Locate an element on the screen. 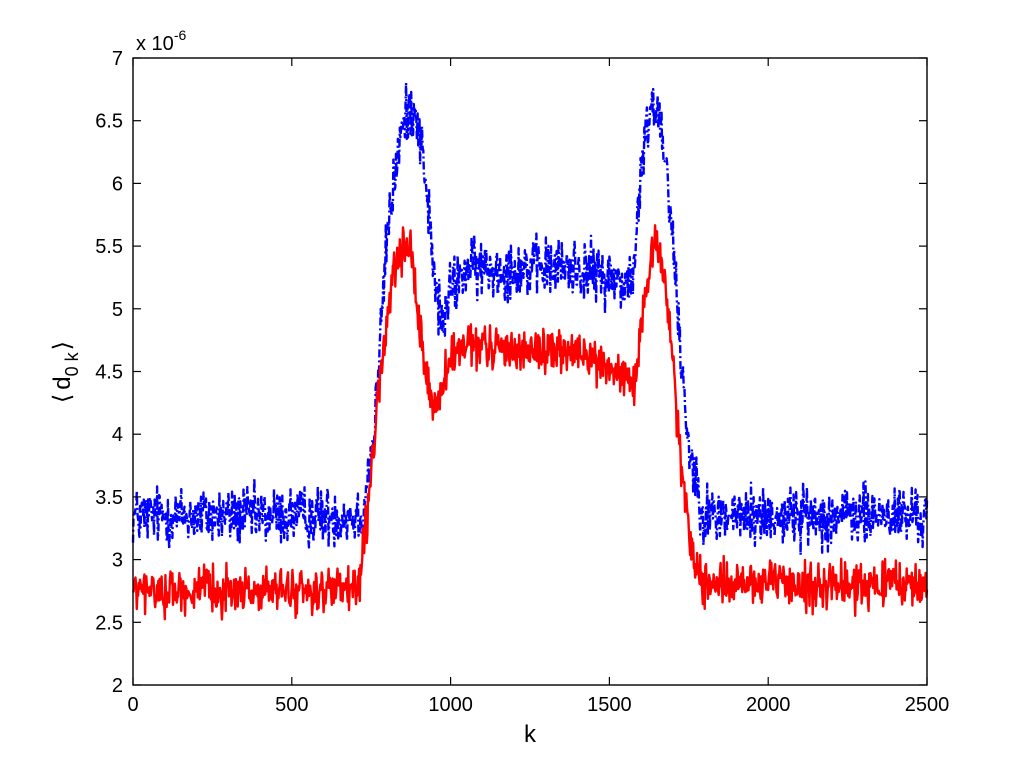 Image resolution: width=1024 pixels, height=768 pixels. x-tick-label: 1500 is located at coordinates (609, 705).